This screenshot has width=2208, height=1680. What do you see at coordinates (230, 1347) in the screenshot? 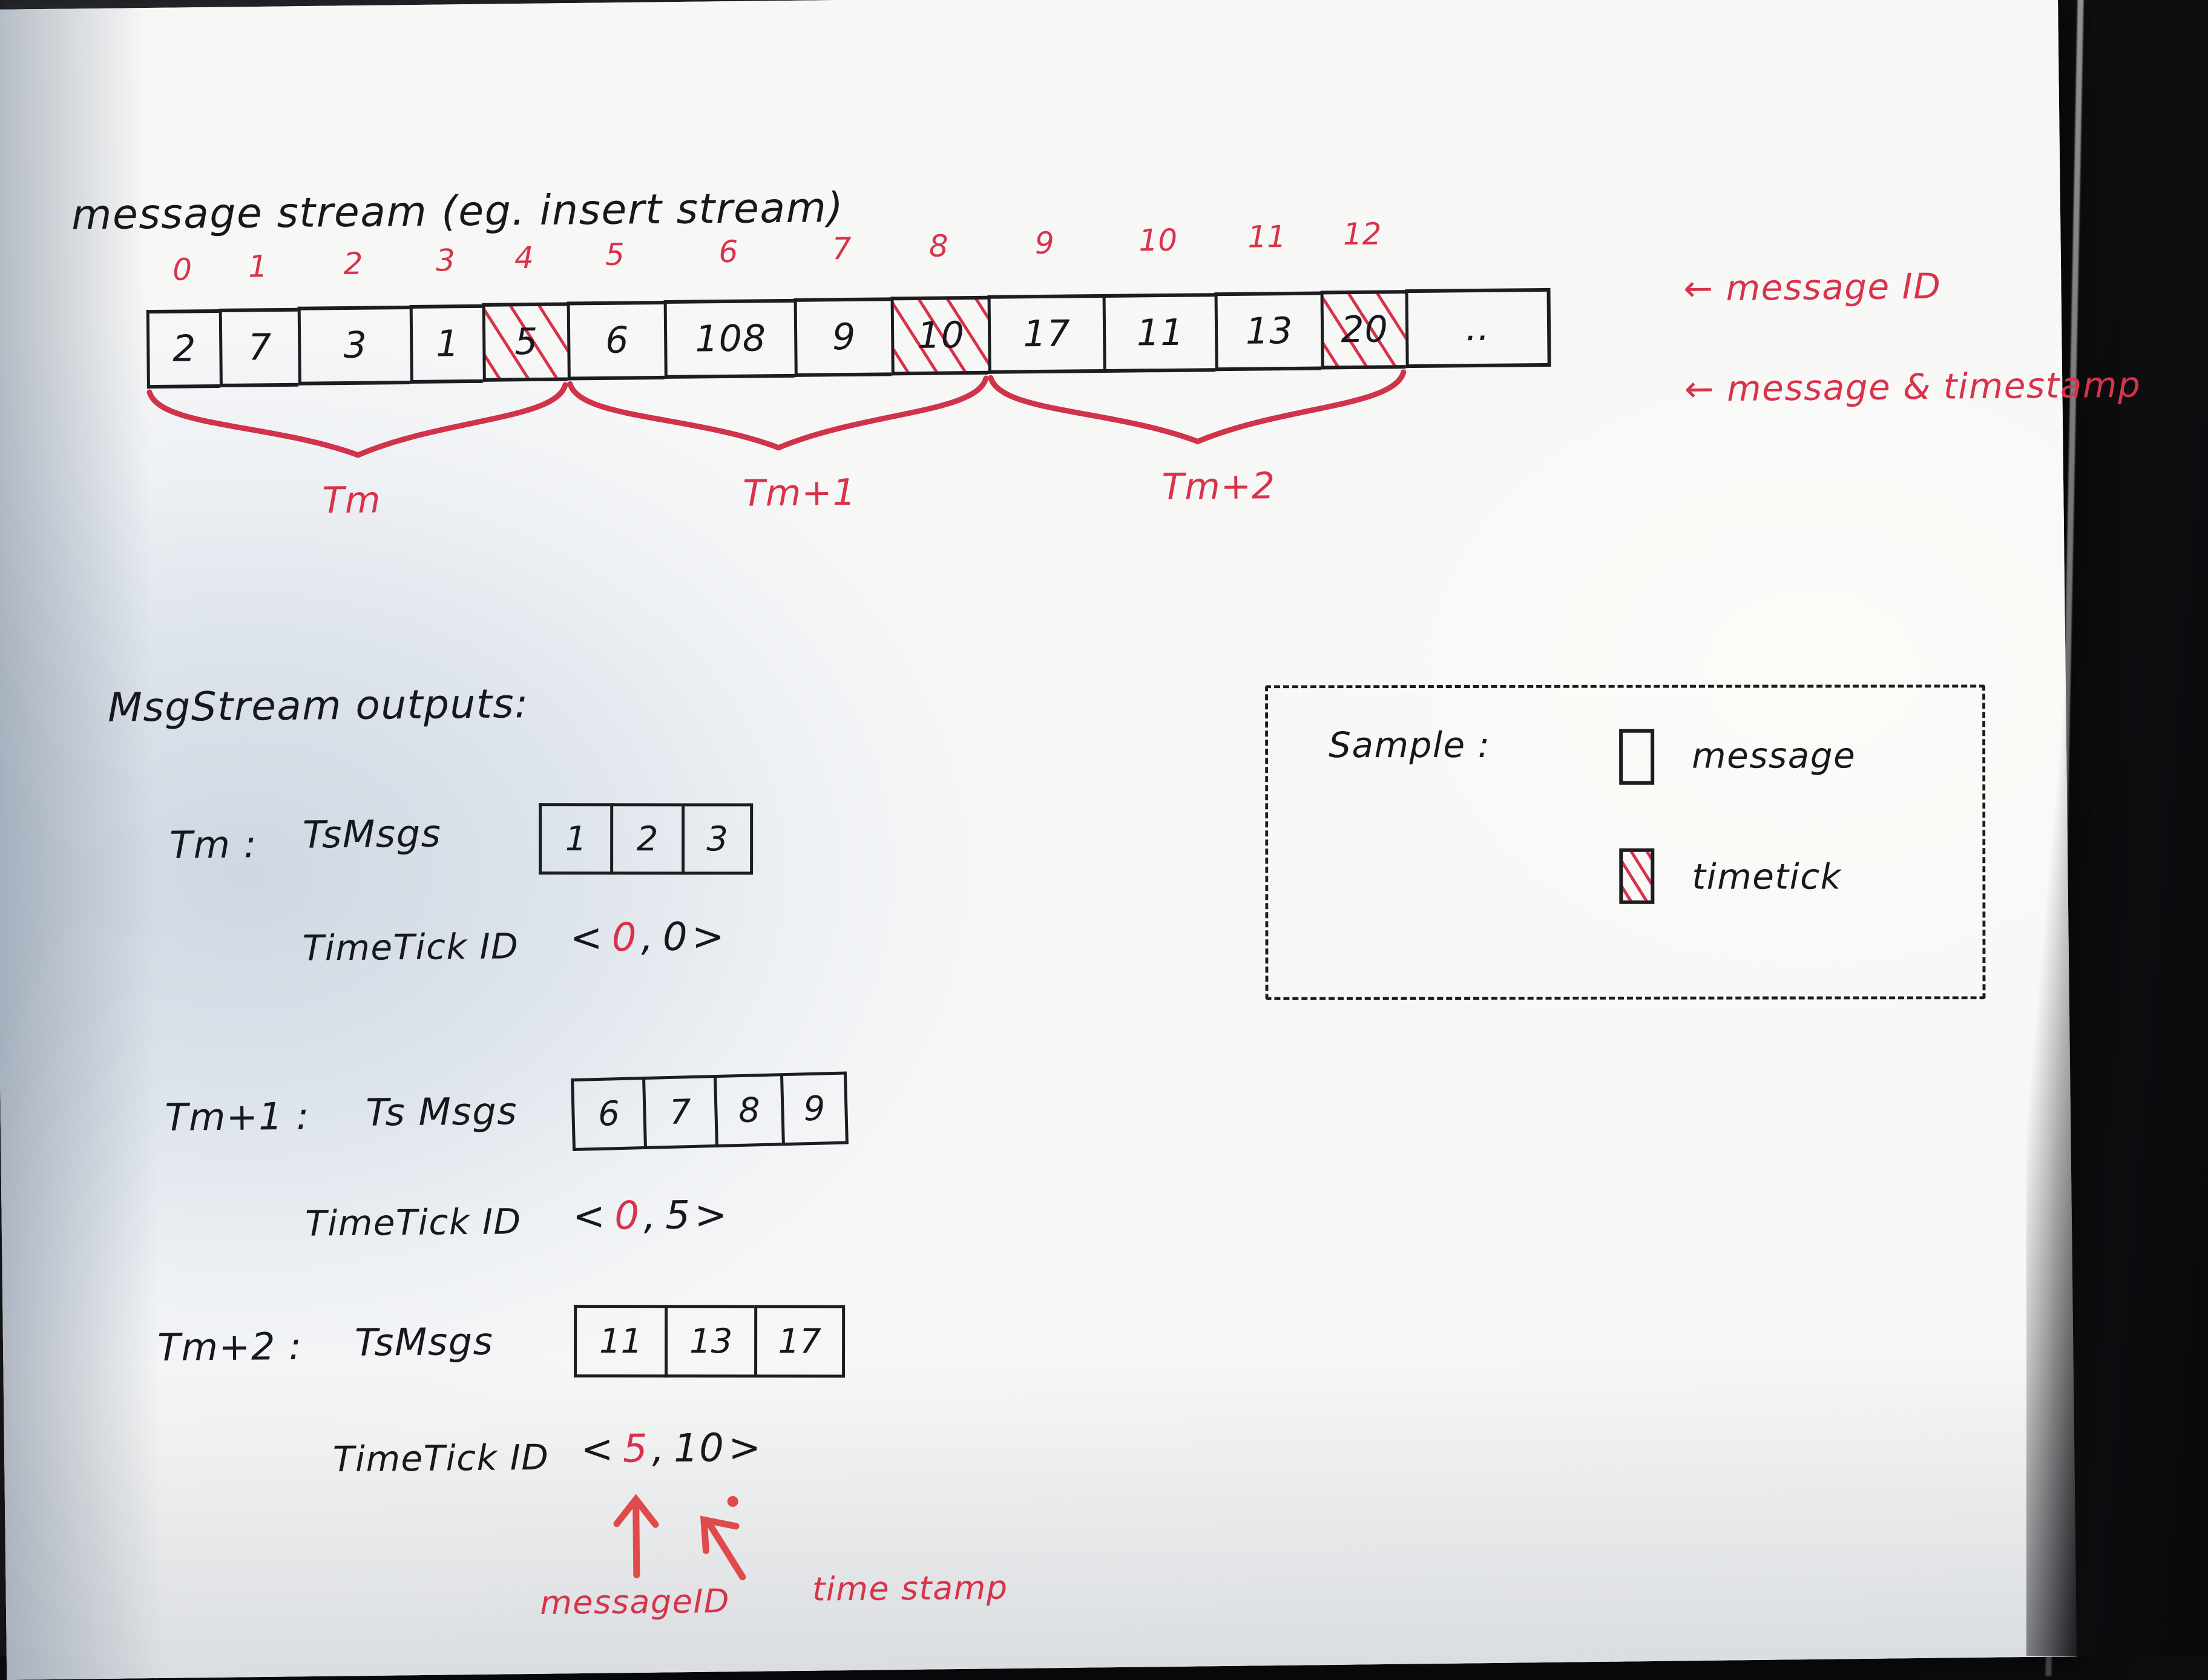
I see `output-group-name: Tm+2 :` at bounding box center [230, 1347].